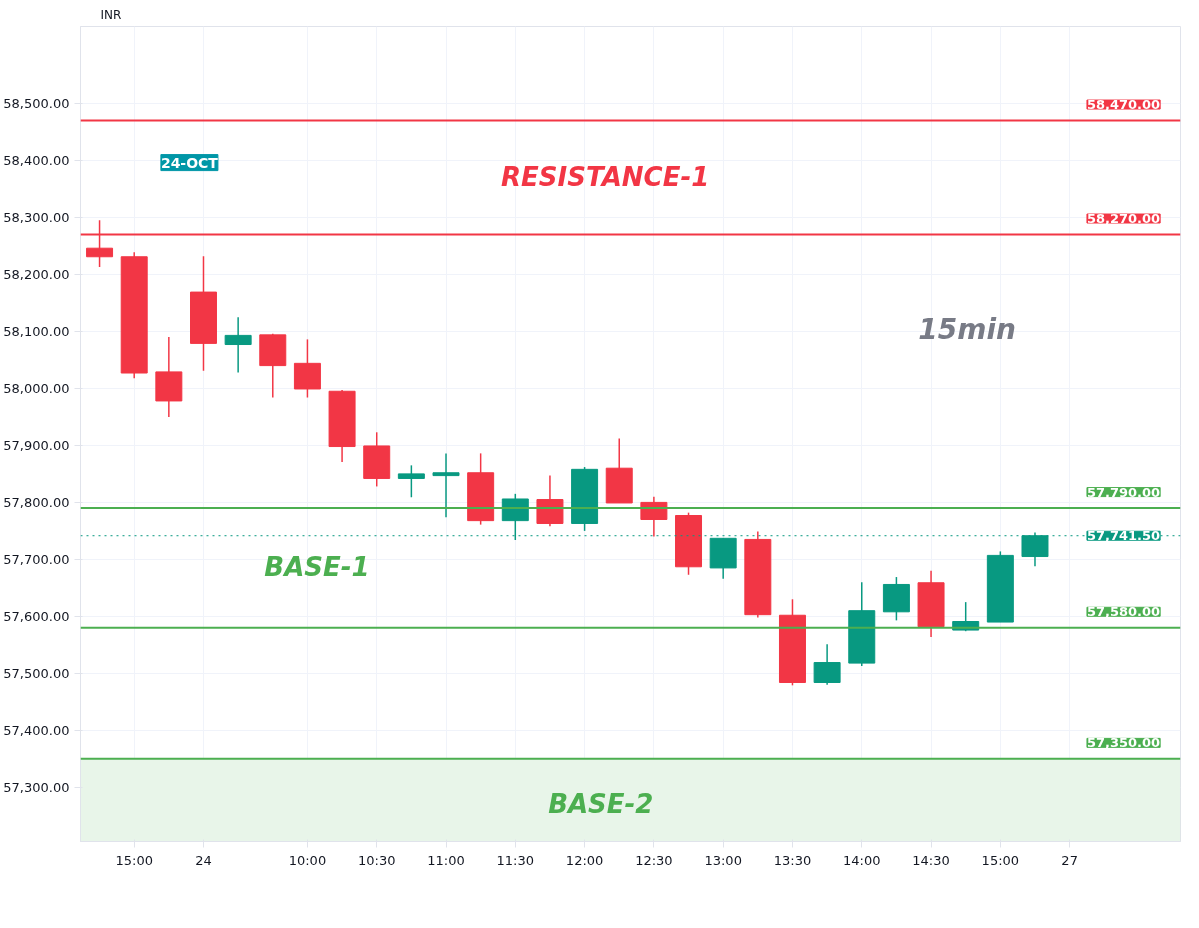 This screenshot has width=1199, height=928. I want to click on x-tick-label: 13:00, so click(723, 860).